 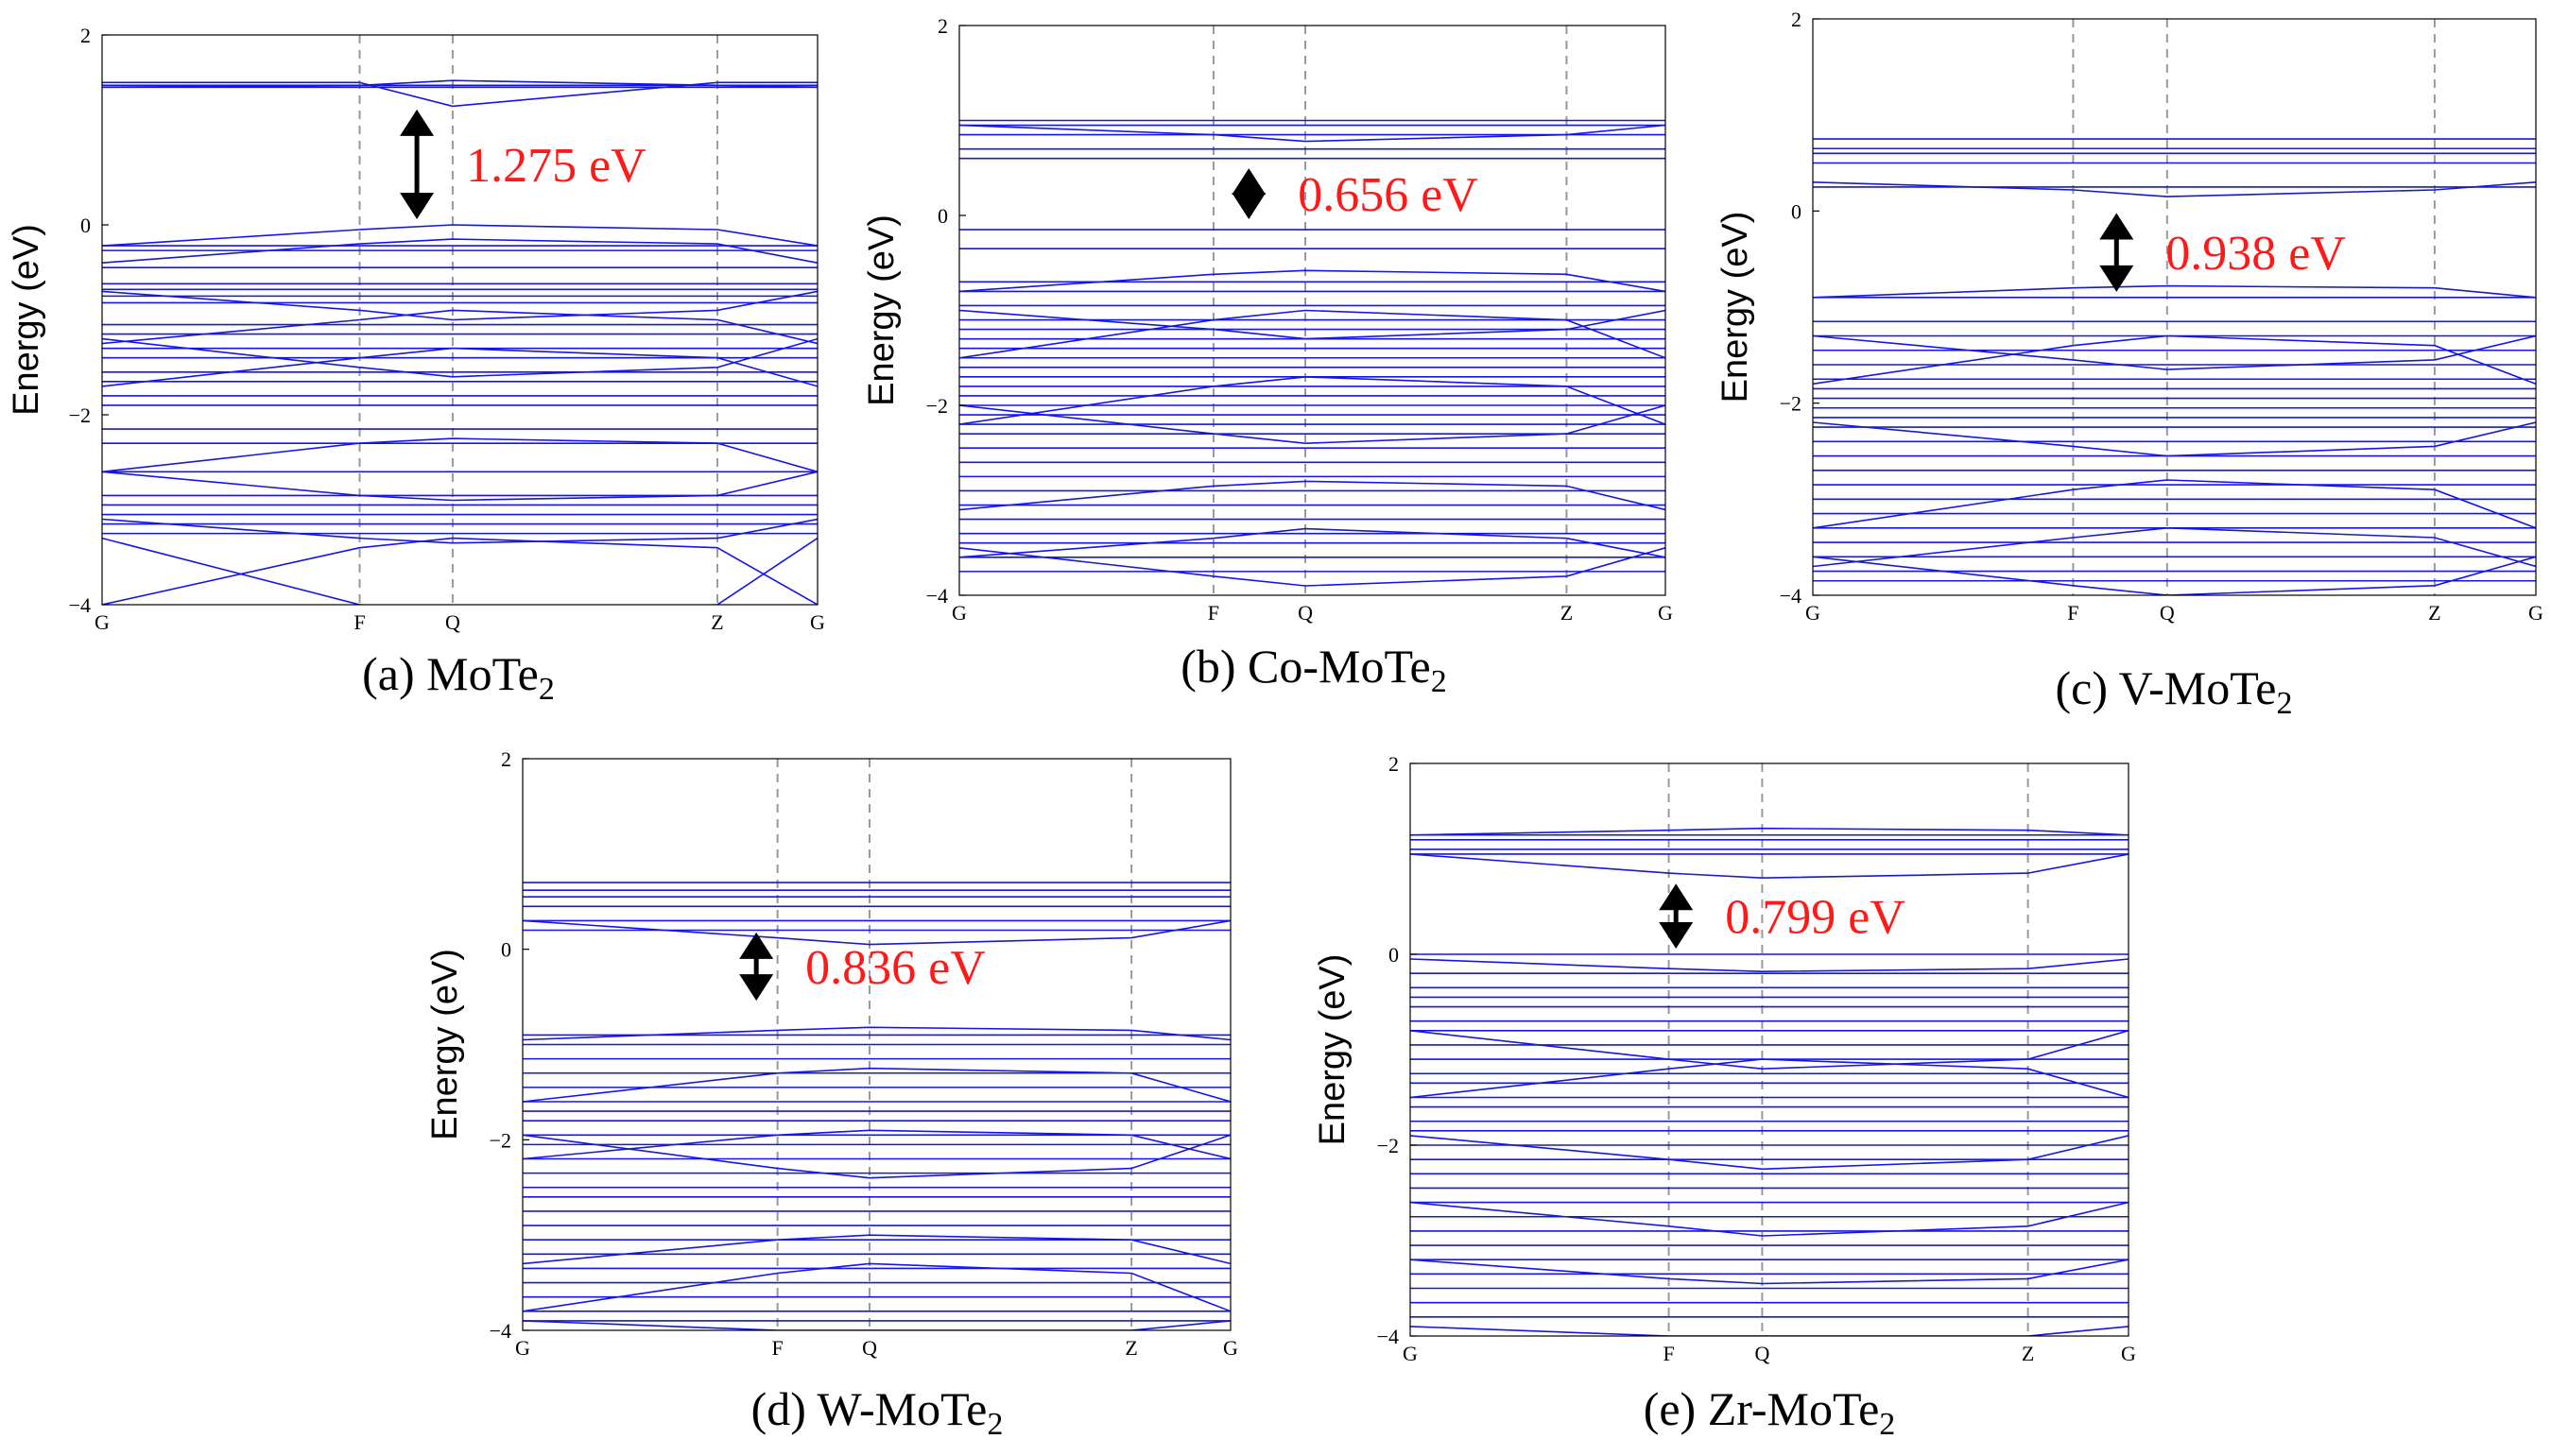 What do you see at coordinates (878, 1412) in the screenshot?
I see `panel-caption: (d) W-MoTe2` at bounding box center [878, 1412].